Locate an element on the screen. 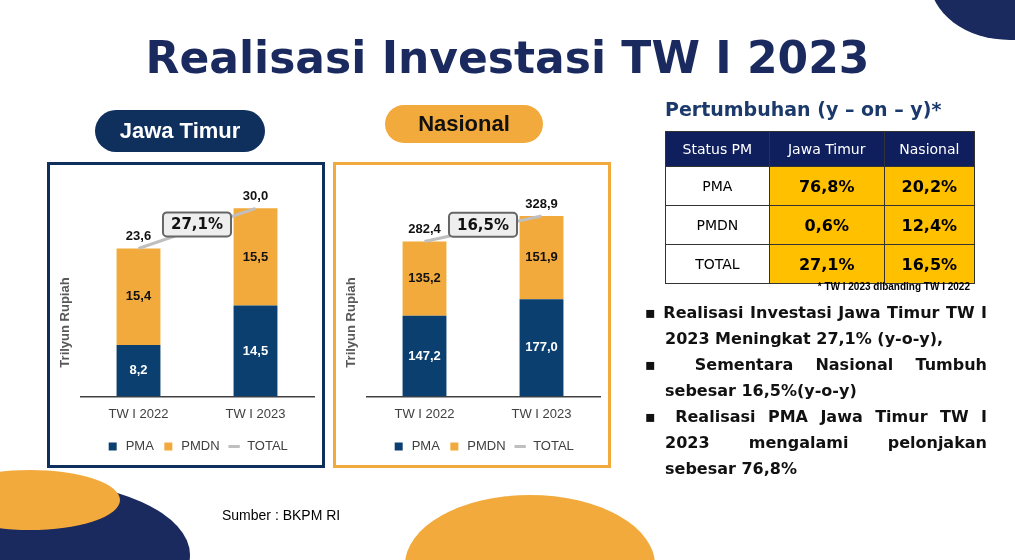 This screenshot has height=560, width=1015. text: 16,5% is located at coordinates (929, 264).